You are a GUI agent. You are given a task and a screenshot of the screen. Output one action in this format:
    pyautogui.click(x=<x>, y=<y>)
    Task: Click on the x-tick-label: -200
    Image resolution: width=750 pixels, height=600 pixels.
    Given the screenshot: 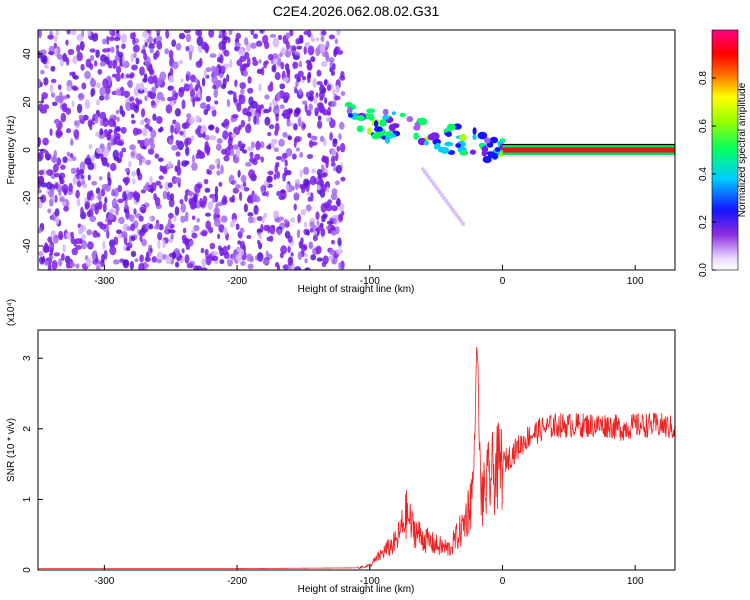 What is the action you would take?
    pyautogui.click(x=237, y=581)
    